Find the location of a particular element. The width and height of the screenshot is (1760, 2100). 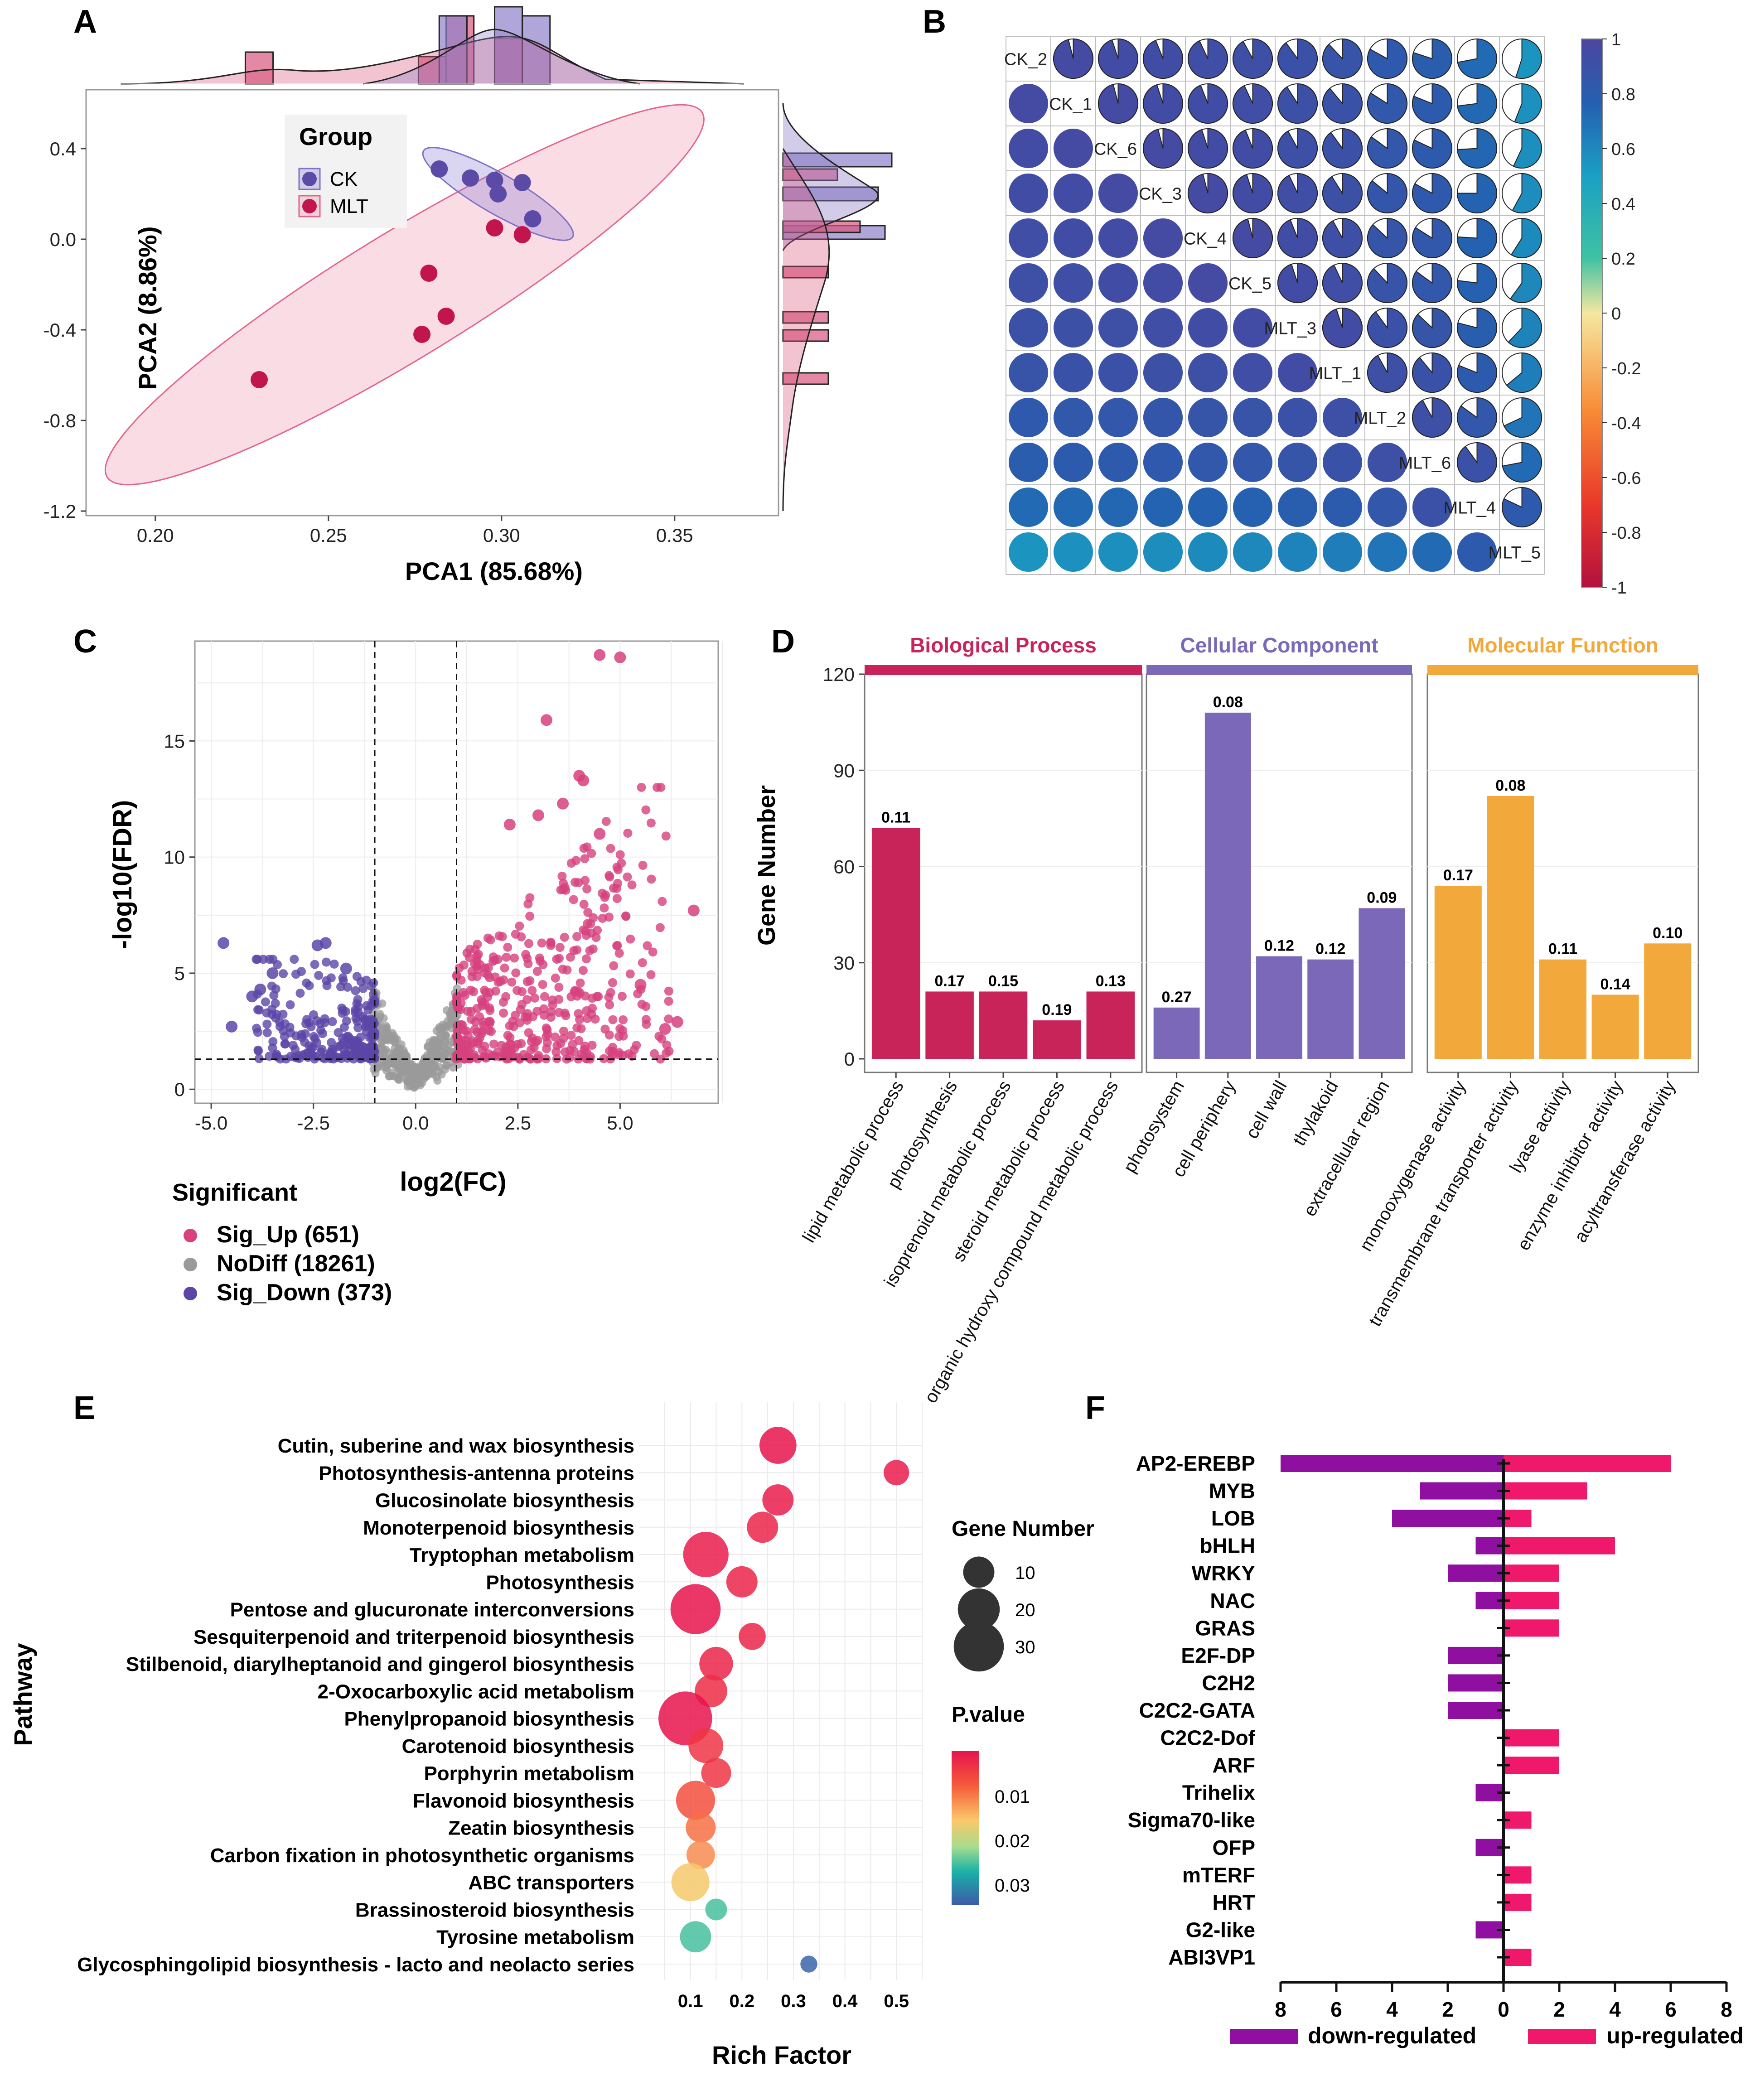

color-legend-title: P.value is located at coordinates (989, 1715).